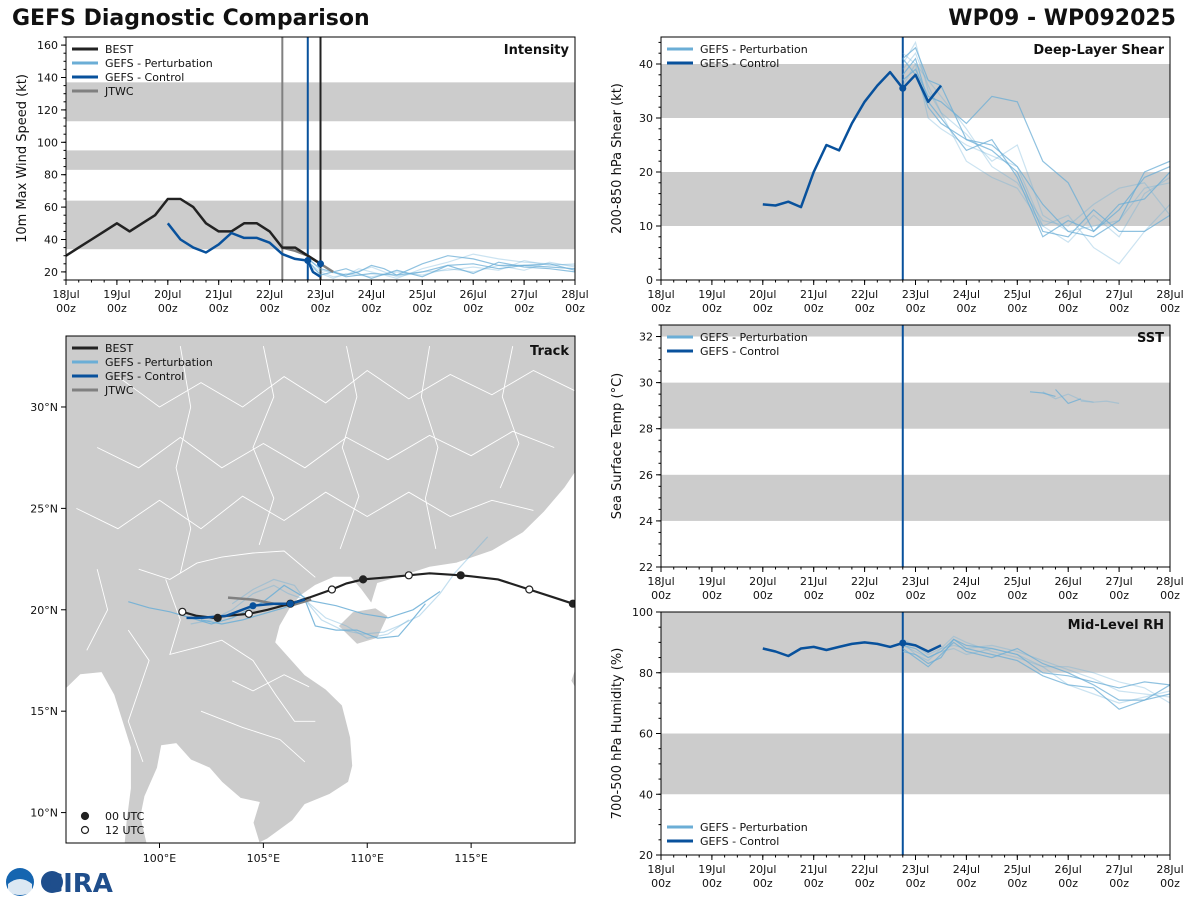 The width and height of the screenshot is (1200, 900). Describe the element at coordinates (119, 91) in the screenshot. I see `legend-label: JTWC` at that location.